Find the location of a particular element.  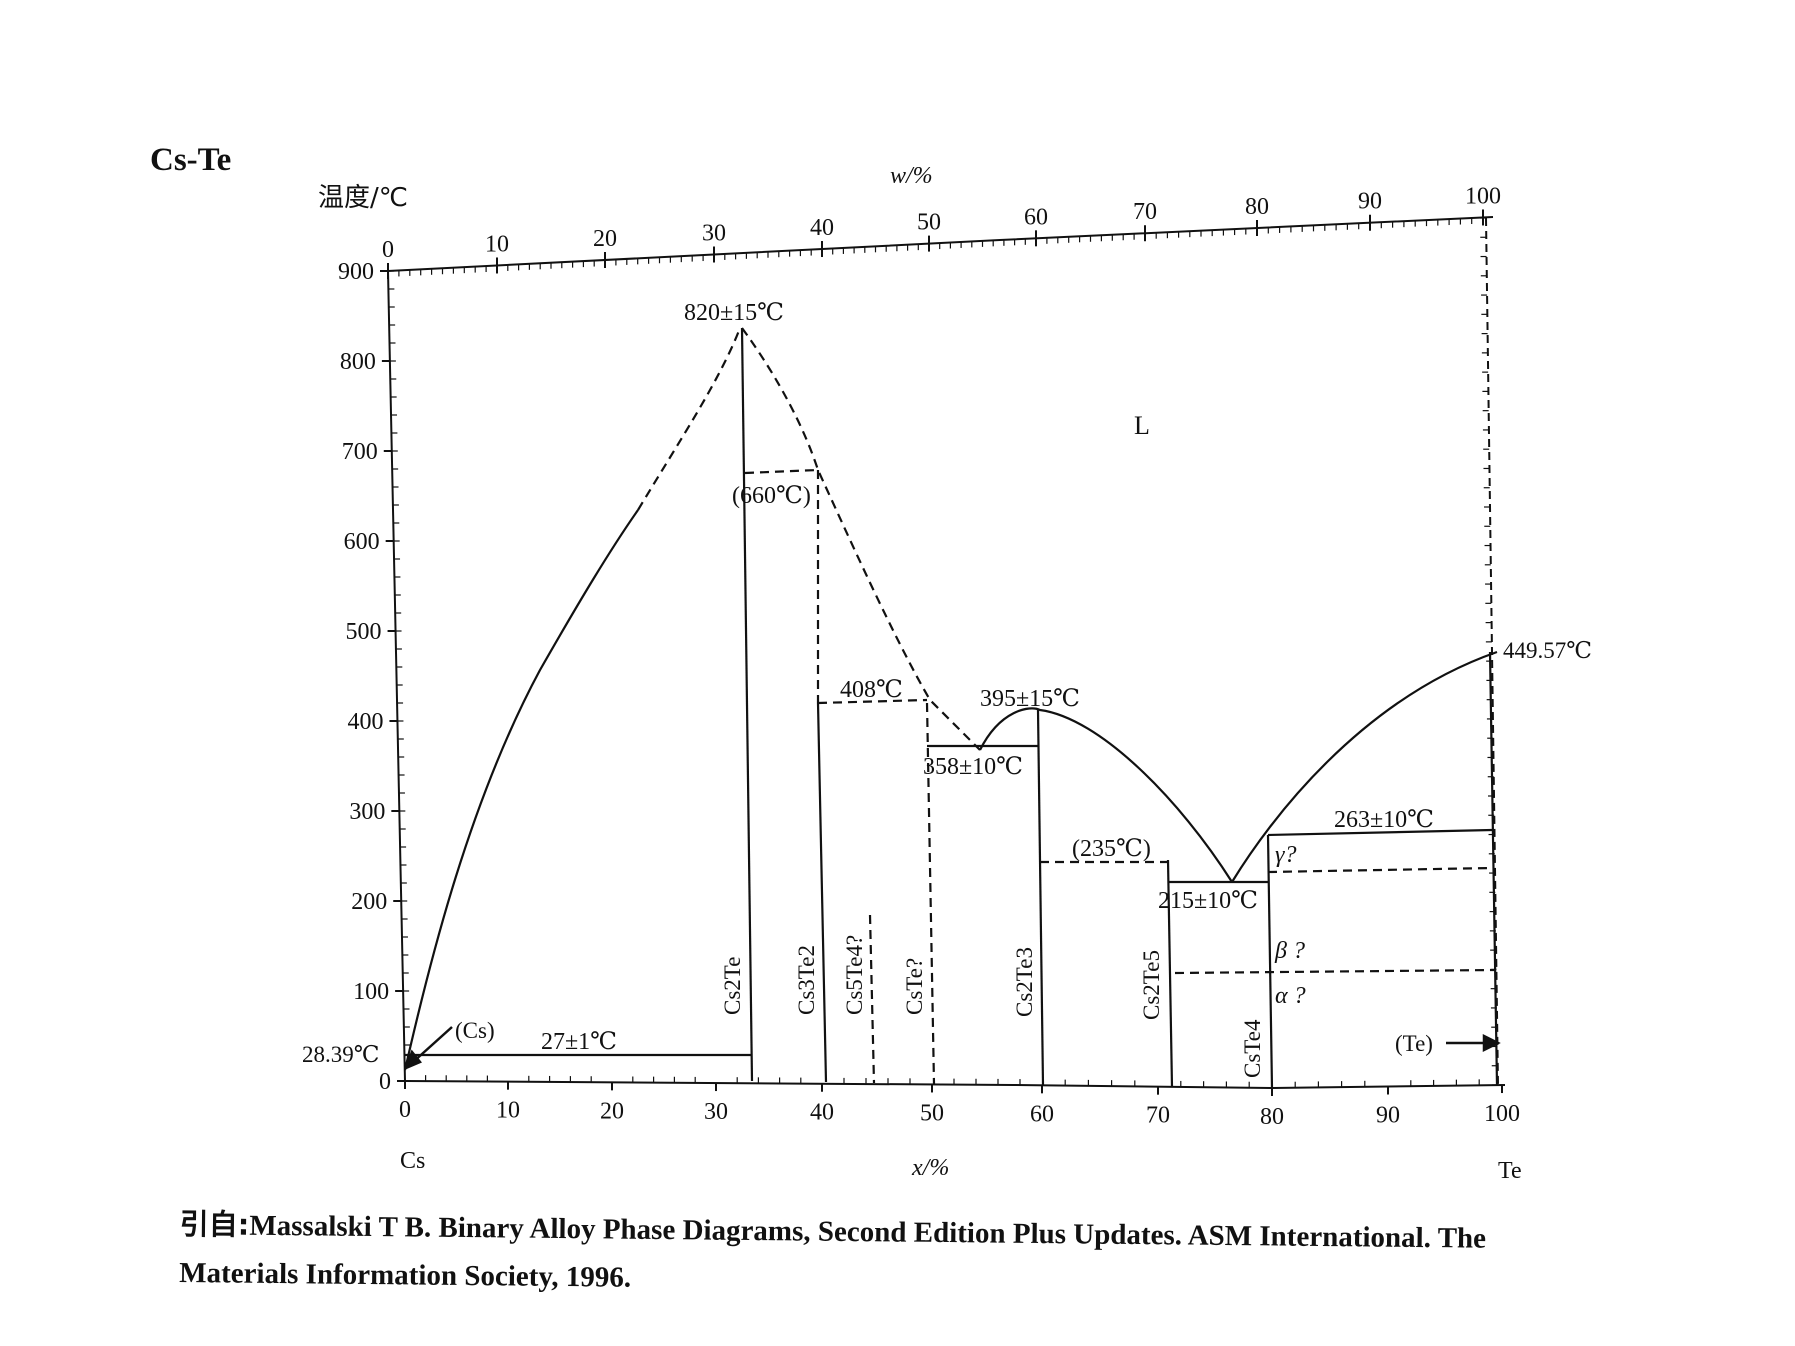

right-axis-line is located at coordinates (1492, 651).